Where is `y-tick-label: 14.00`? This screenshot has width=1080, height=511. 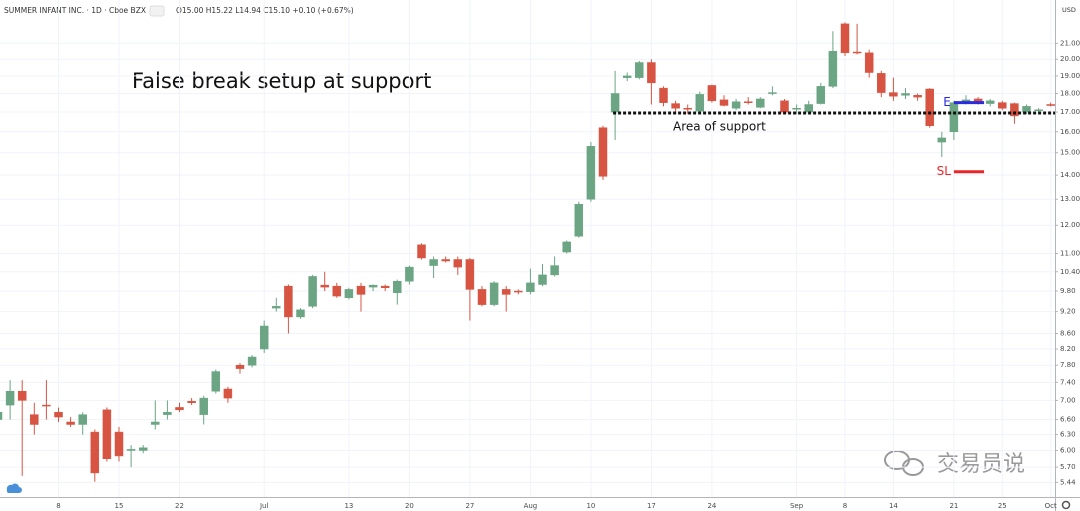
y-tick-label: 14.00 is located at coordinates (1070, 175).